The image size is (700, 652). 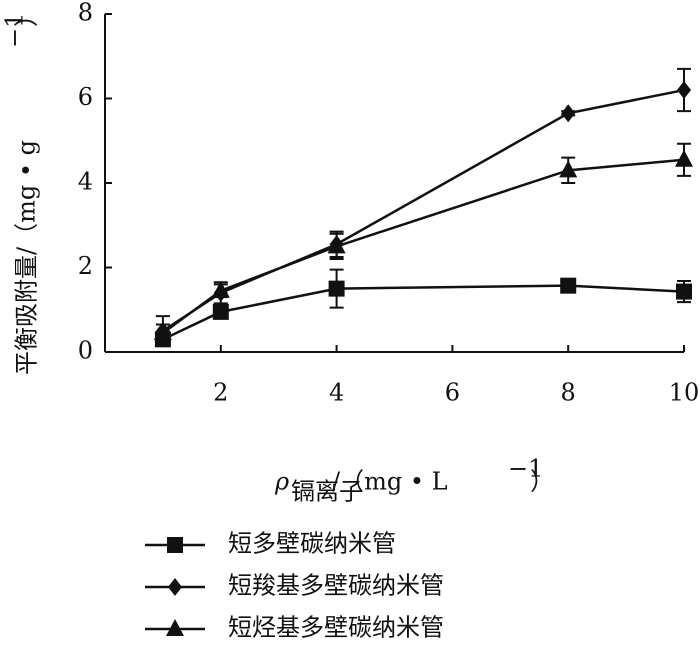 I want to click on x-tick-label: 2, so click(x=220, y=393).